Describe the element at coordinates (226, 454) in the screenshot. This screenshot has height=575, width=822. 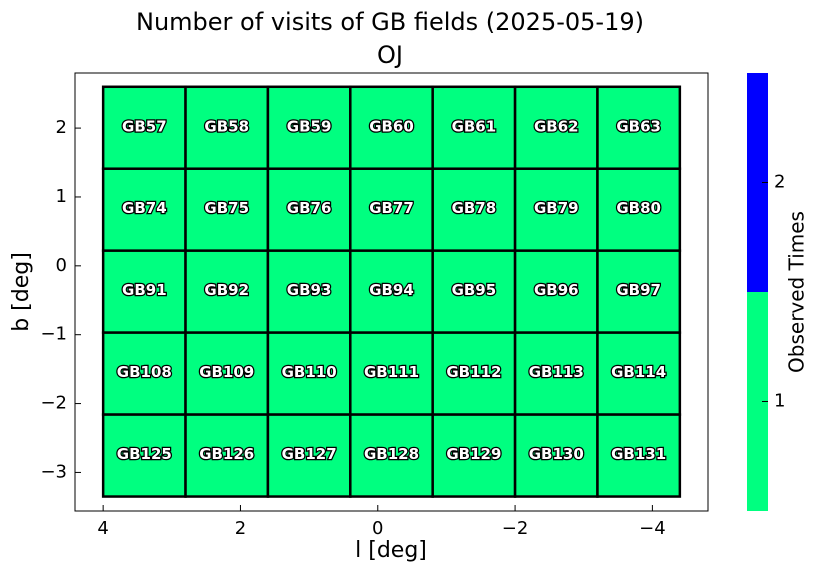
I see `field-label: GB126` at that location.